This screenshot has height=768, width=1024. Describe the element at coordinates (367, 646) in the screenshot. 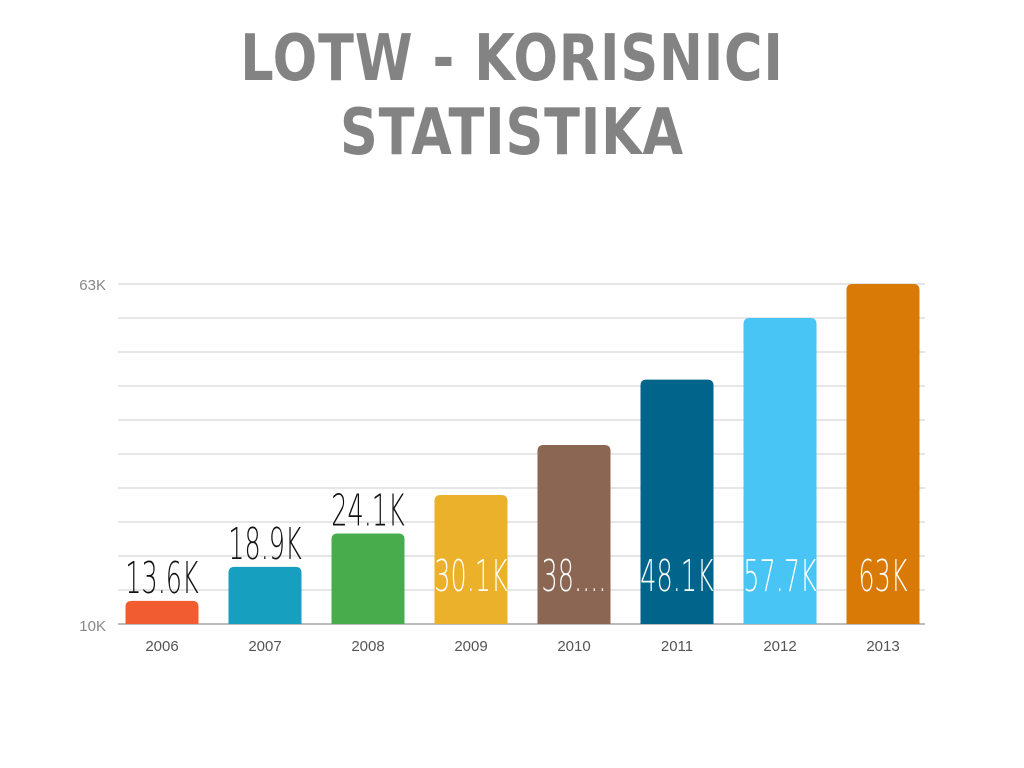

I see `x-tick-label: 2008` at that location.